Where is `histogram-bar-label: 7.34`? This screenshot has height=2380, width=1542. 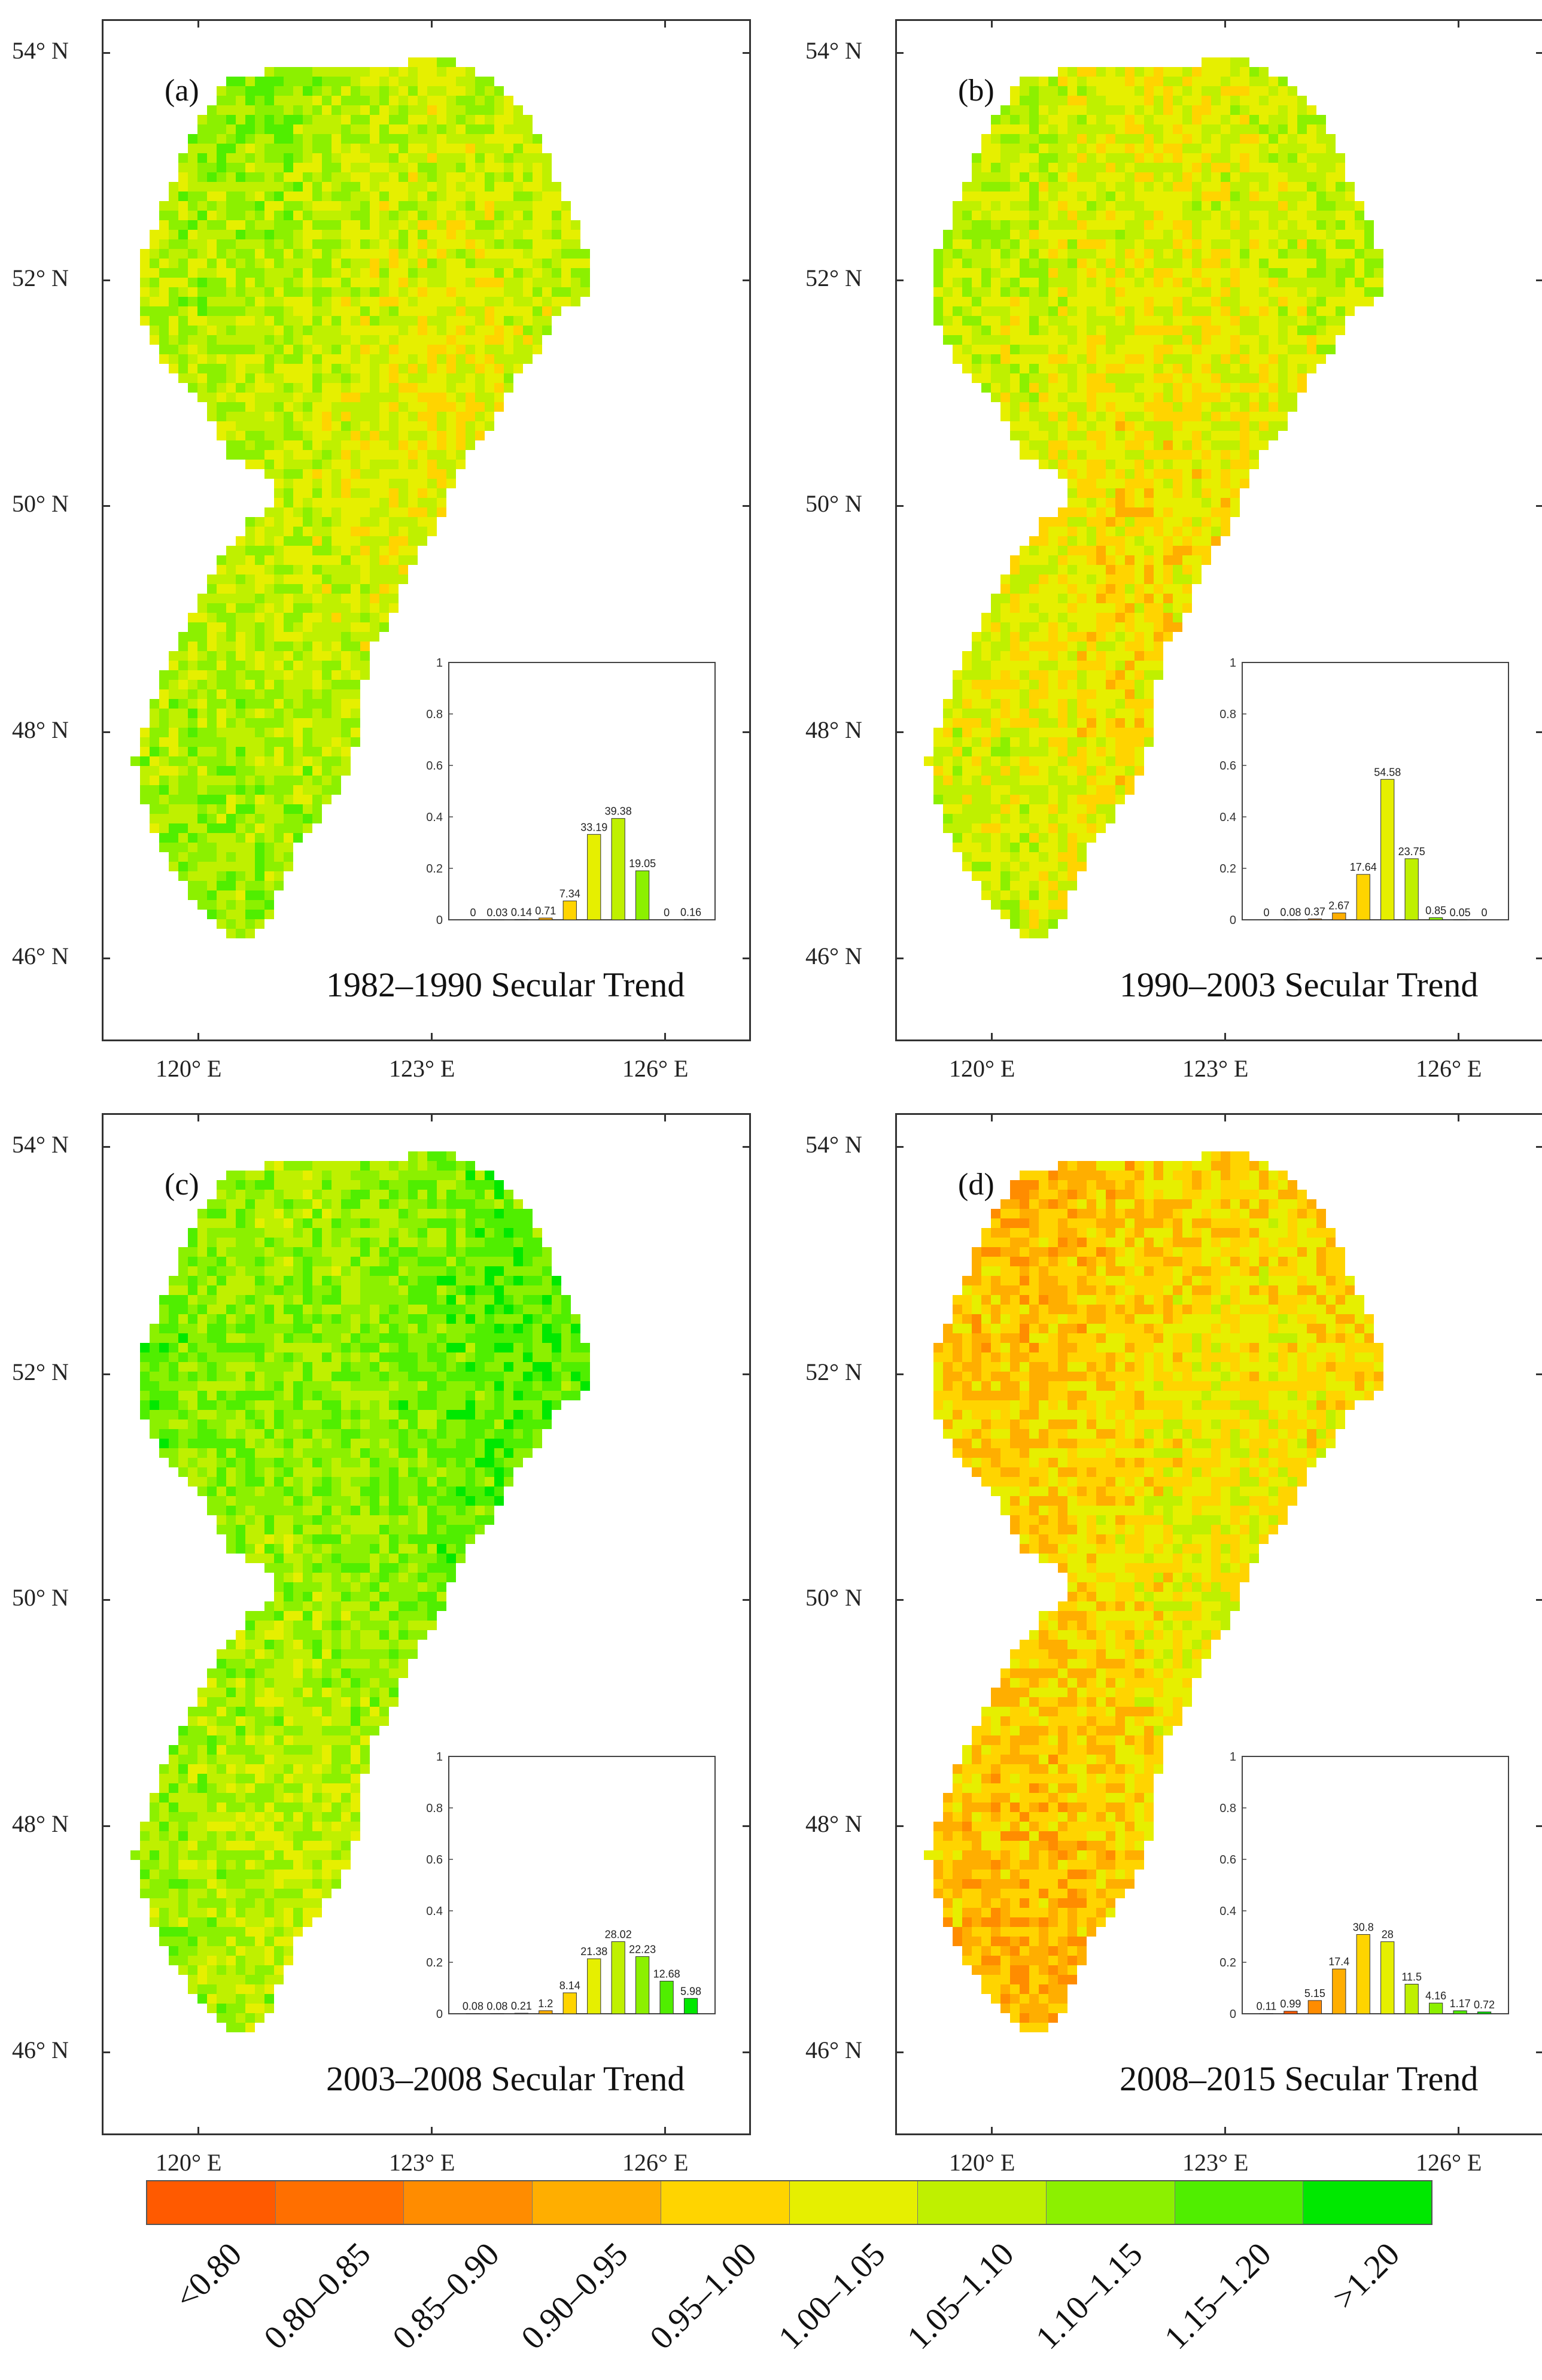
histogram-bar-label: 7.34 is located at coordinates (569, 893).